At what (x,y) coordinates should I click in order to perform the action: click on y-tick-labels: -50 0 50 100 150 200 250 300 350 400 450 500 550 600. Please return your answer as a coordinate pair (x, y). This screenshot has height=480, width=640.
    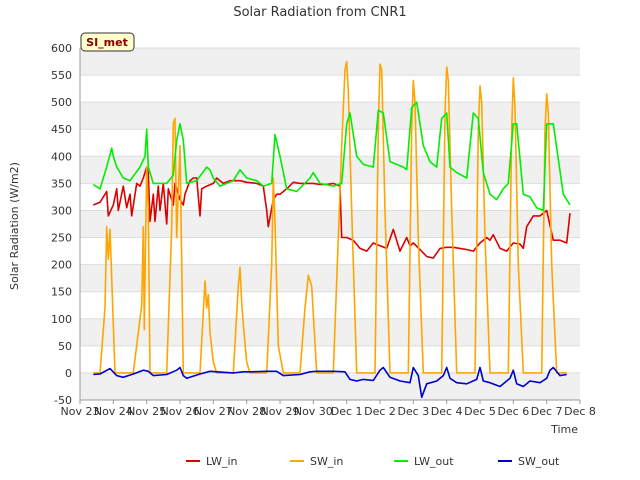
    Looking at the image, I should click on (61, 224).